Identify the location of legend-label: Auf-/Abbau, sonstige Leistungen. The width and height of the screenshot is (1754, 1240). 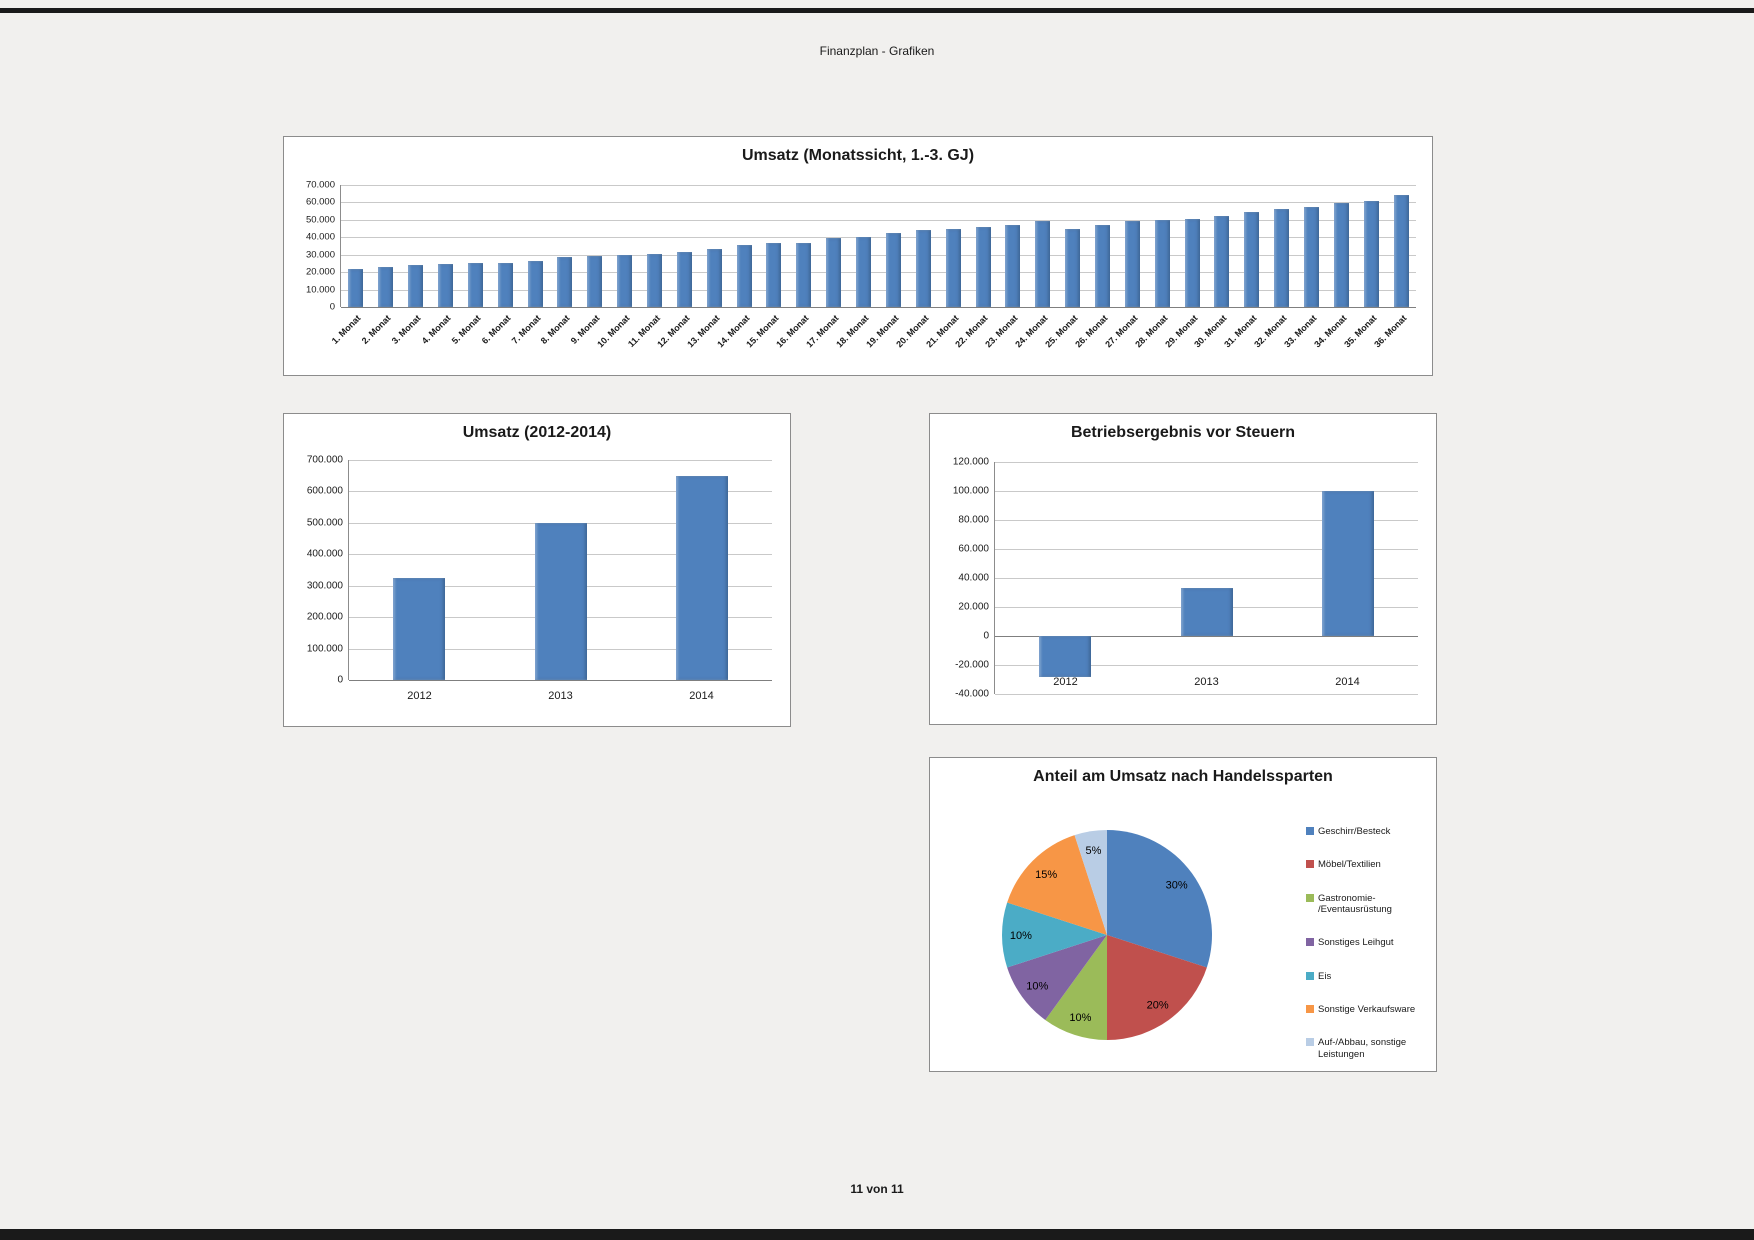
(1362, 1048).